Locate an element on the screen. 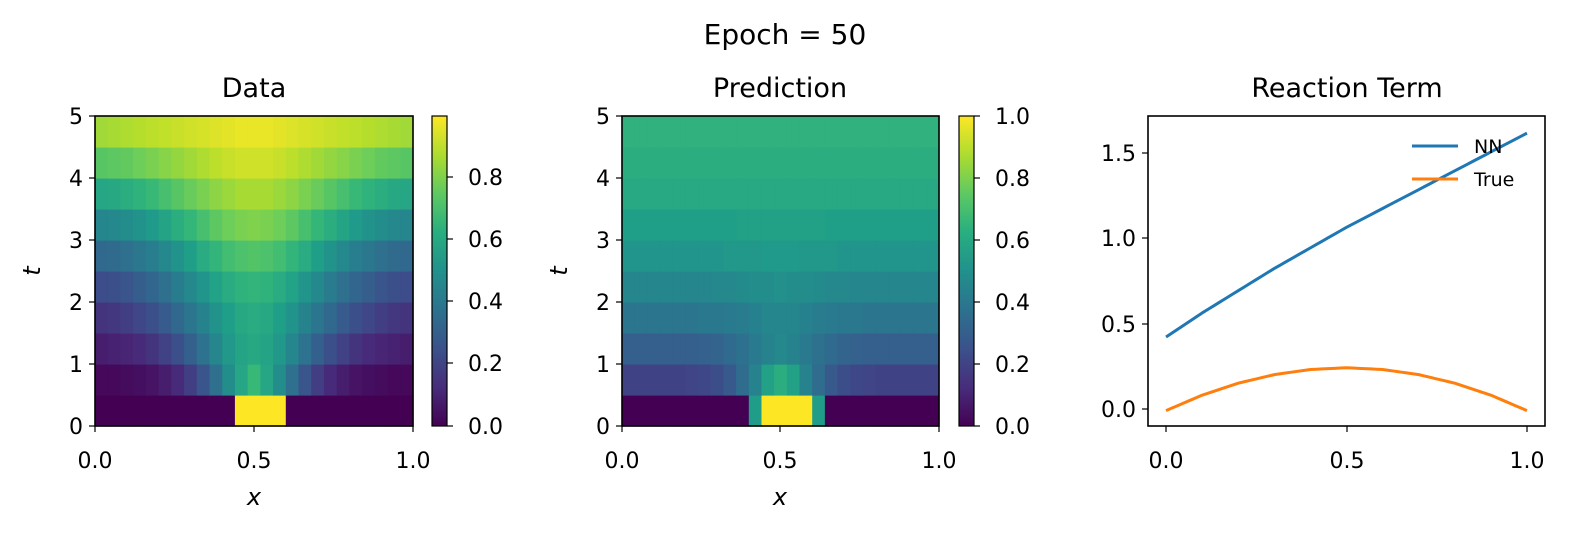 The height and width of the screenshot is (535, 1578). prediction-x-axis-label: x is located at coordinates (780, 497).